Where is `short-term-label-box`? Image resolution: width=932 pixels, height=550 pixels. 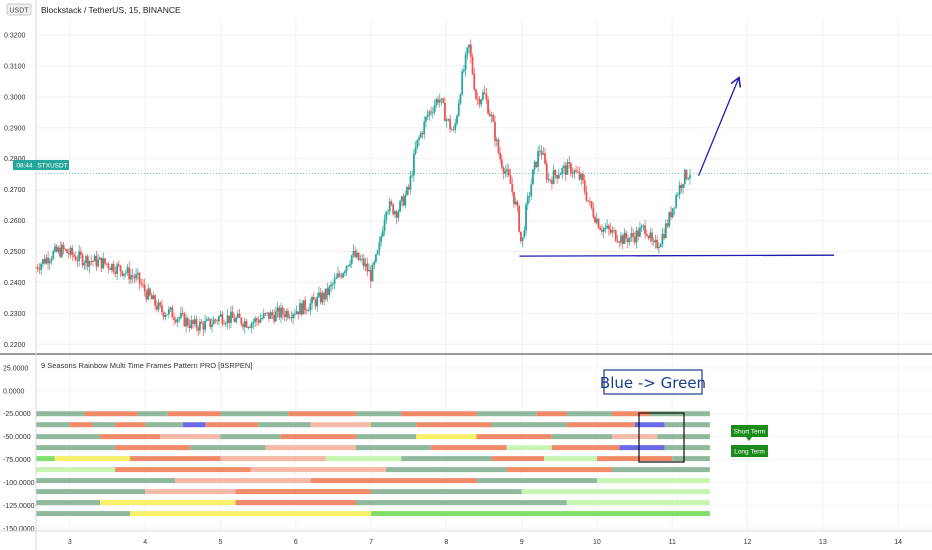
short-term-label-box is located at coordinates (749, 431).